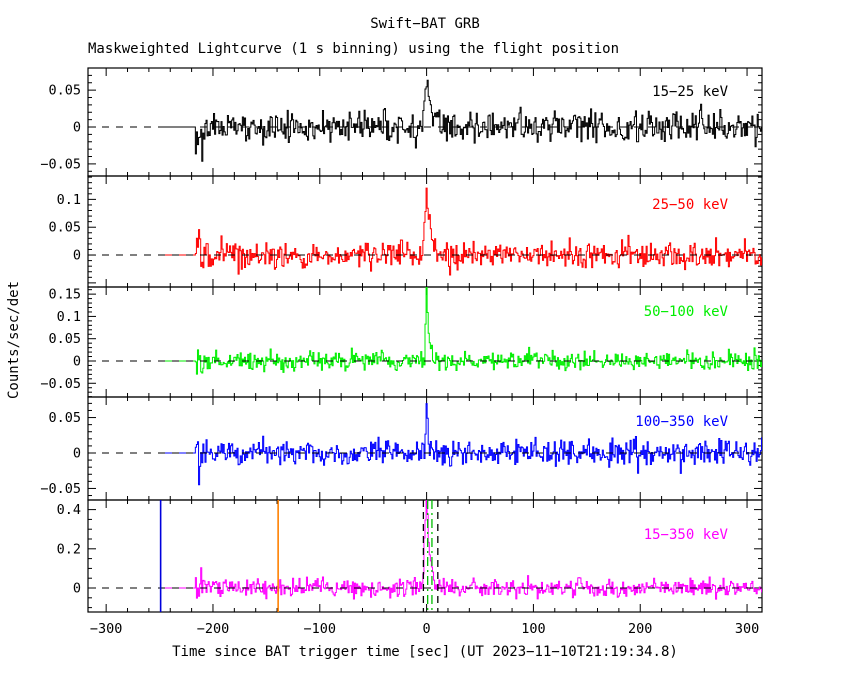 The image size is (850, 680). What do you see at coordinates (69, 510) in the screenshot?
I see `y-tick-label-15-350-kev: 0.4` at bounding box center [69, 510].